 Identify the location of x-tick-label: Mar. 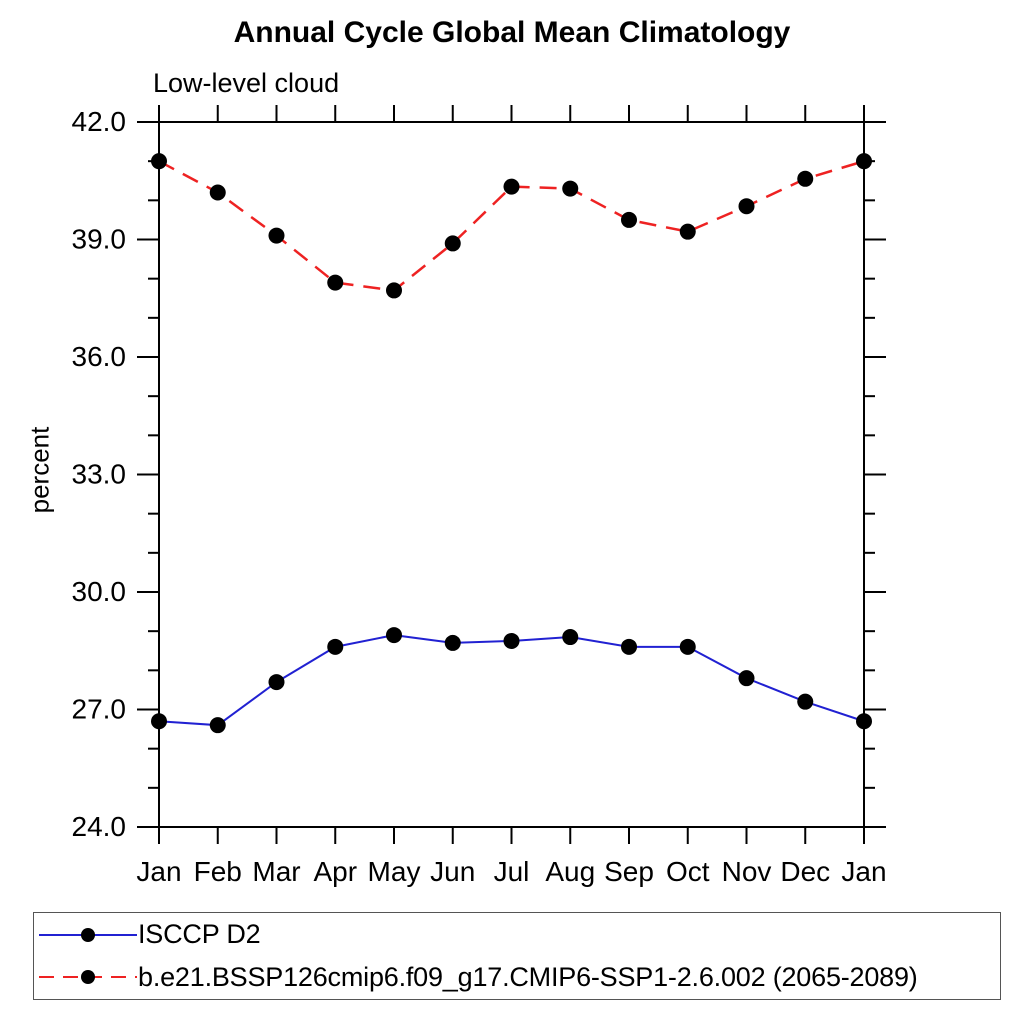
(276, 871).